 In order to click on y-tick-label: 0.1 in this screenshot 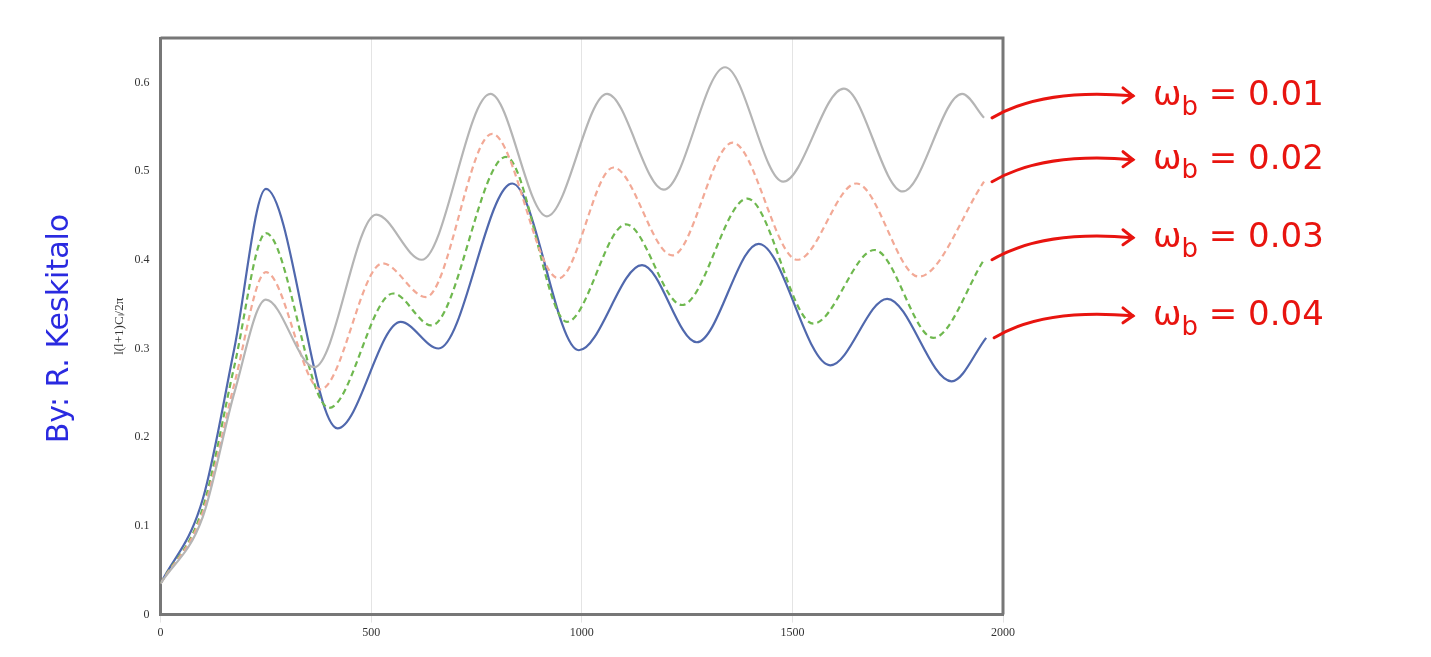, I will do `click(142, 525)`.